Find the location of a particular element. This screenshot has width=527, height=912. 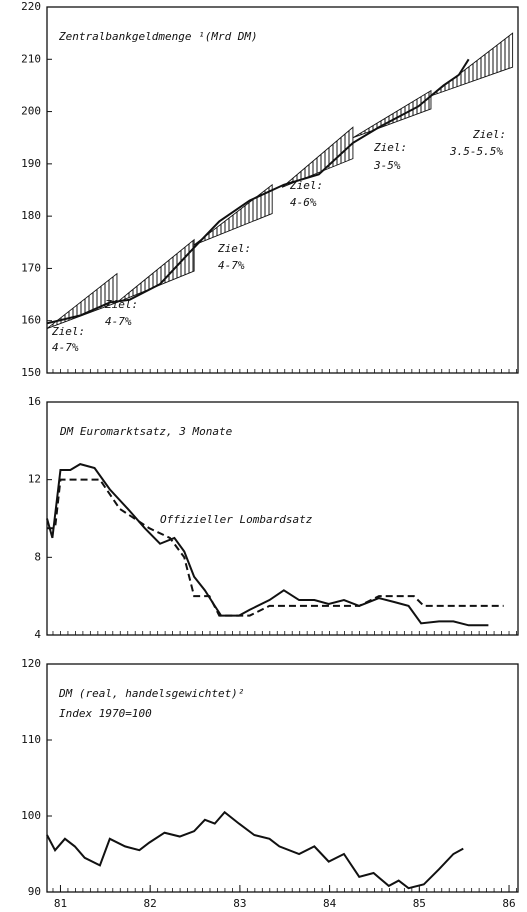

annotation: 3-5% is located at coordinates (387, 165).